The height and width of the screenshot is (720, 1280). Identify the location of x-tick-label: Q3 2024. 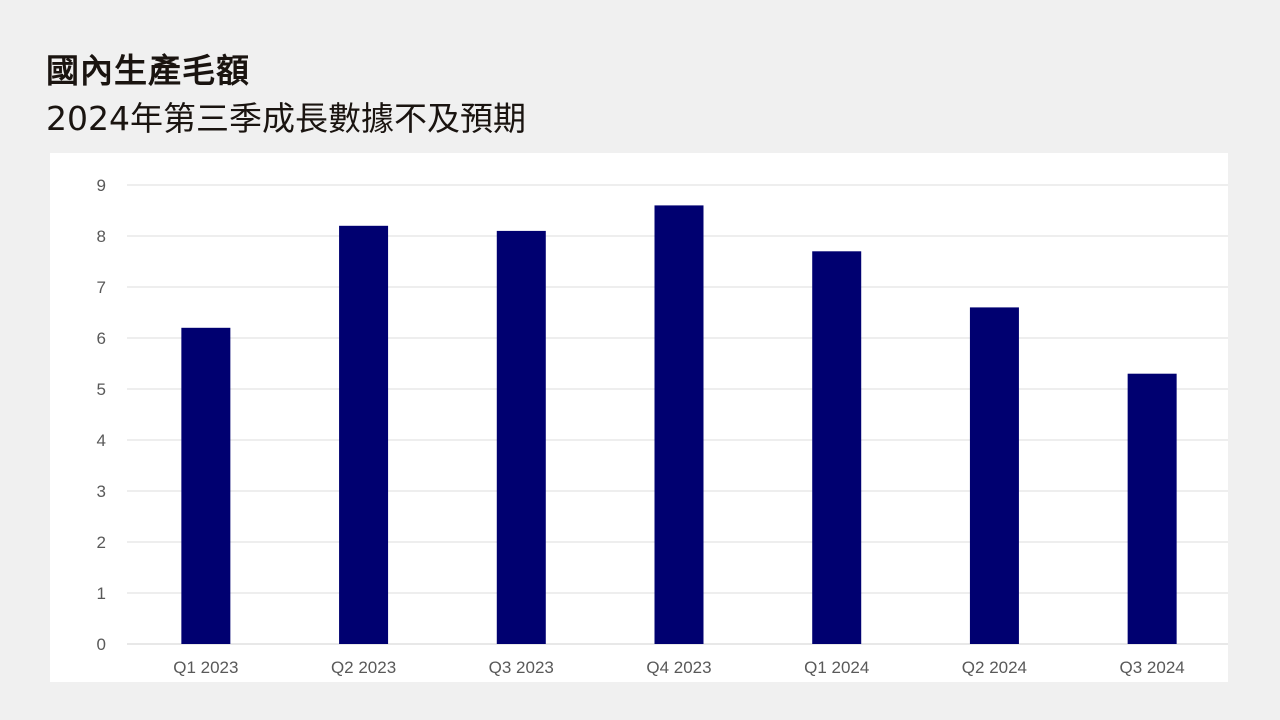
(1152, 667).